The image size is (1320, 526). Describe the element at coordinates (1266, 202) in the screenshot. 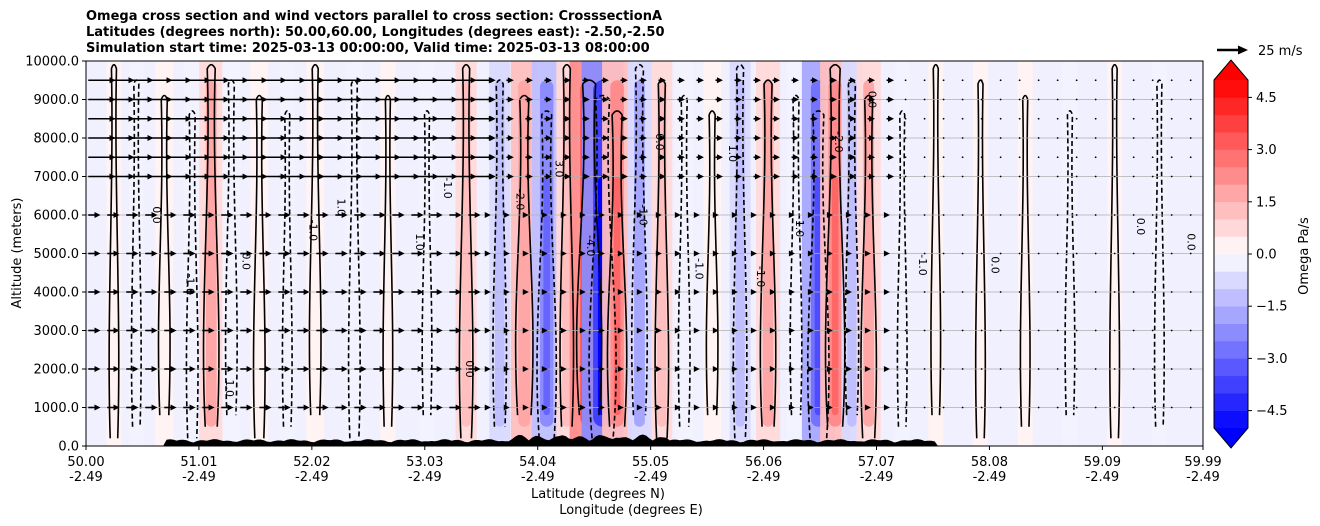

I see `colorbar-tick-label: 1.5` at that location.